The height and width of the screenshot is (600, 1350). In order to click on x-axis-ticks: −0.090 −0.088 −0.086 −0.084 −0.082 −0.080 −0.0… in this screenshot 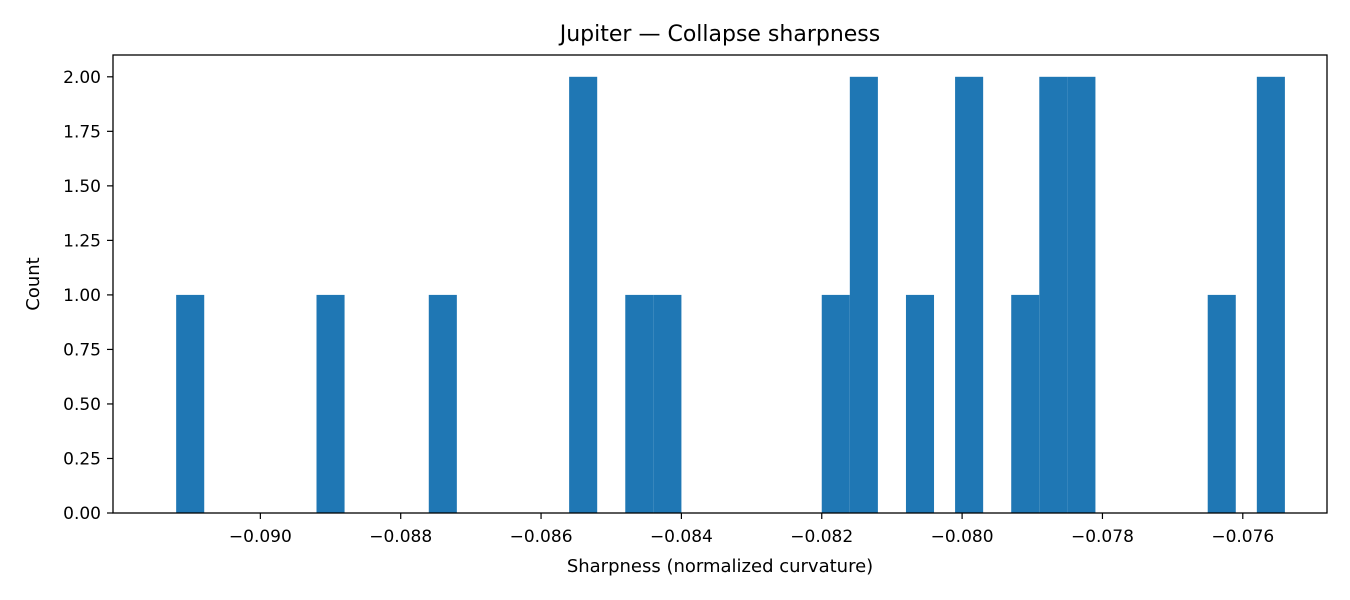, I will do `click(751, 530)`.